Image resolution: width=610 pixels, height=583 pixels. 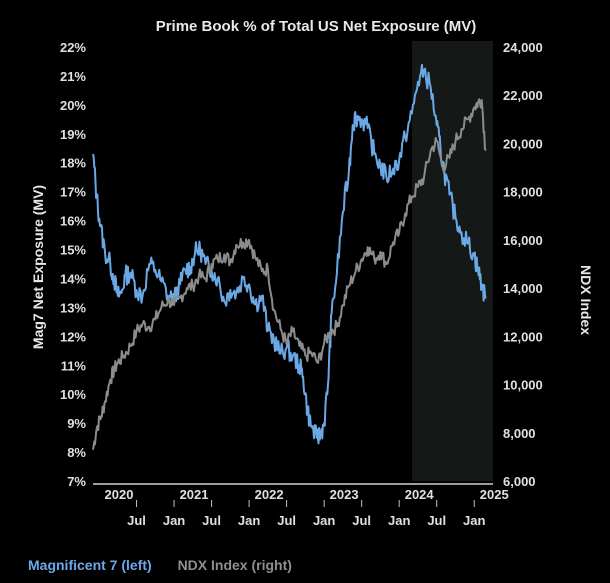 What do you see at coordinates (194, 494) in the screenshot?
I see `x-year-label: 2021` at bounding box center [194, 494].